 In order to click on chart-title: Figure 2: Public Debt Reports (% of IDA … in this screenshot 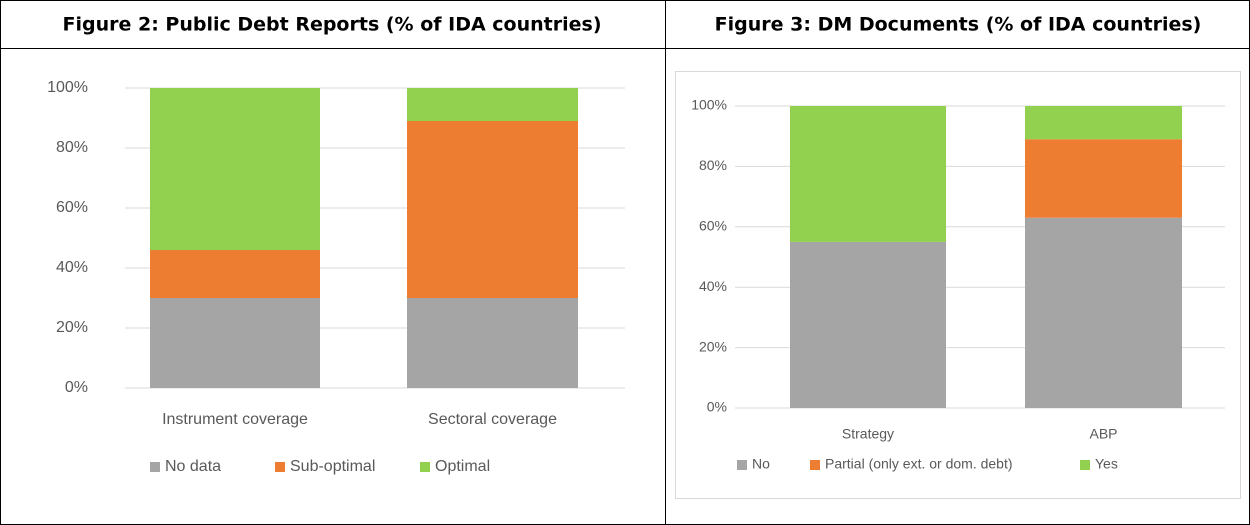, I will do `click(331, 25)`.